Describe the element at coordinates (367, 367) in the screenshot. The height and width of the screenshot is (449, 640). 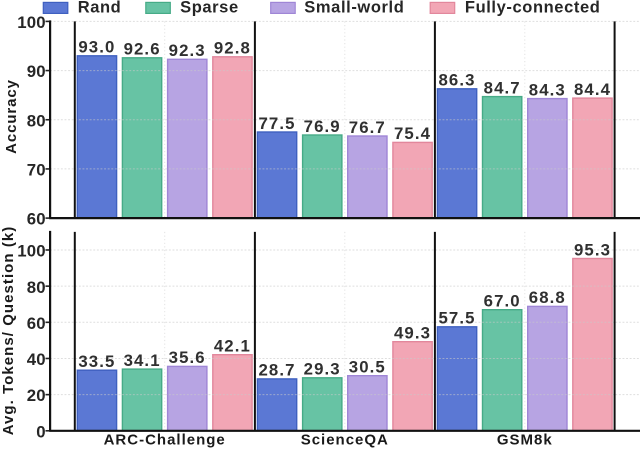
I see `svg-text: 30.5` at that location.